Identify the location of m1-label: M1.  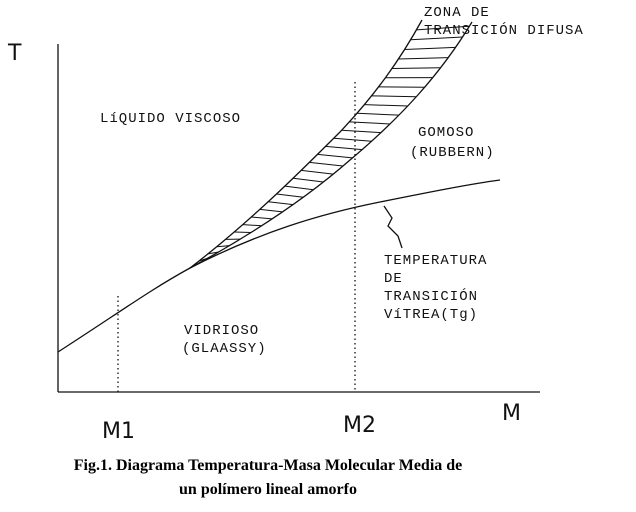
(118, 431).